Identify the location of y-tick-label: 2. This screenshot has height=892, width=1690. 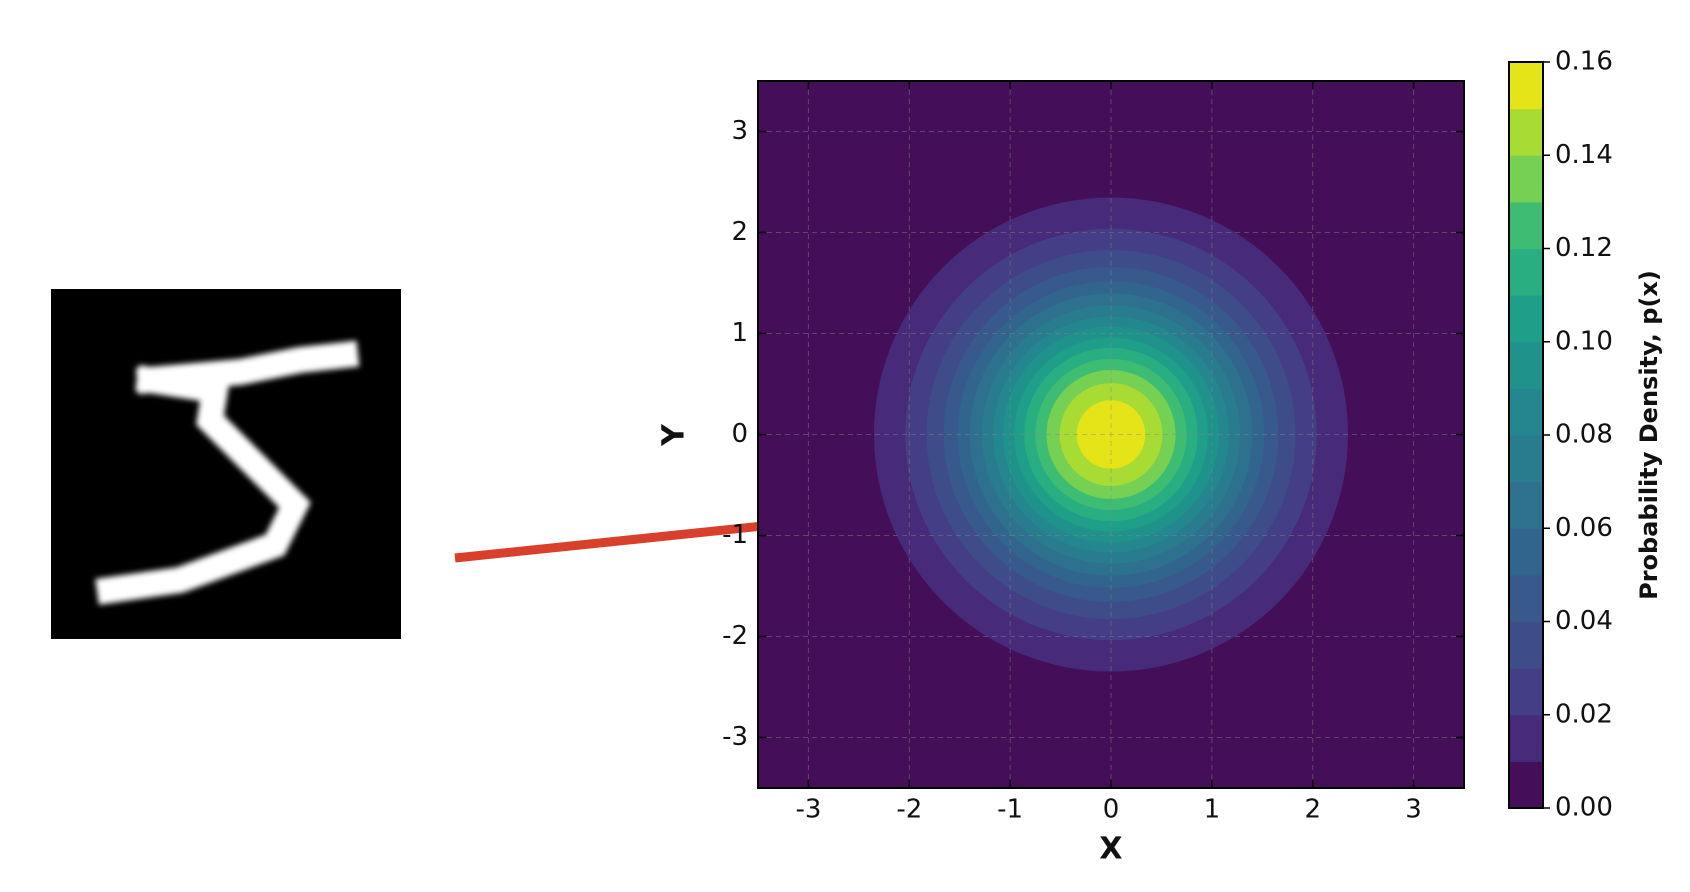
(739, 232).